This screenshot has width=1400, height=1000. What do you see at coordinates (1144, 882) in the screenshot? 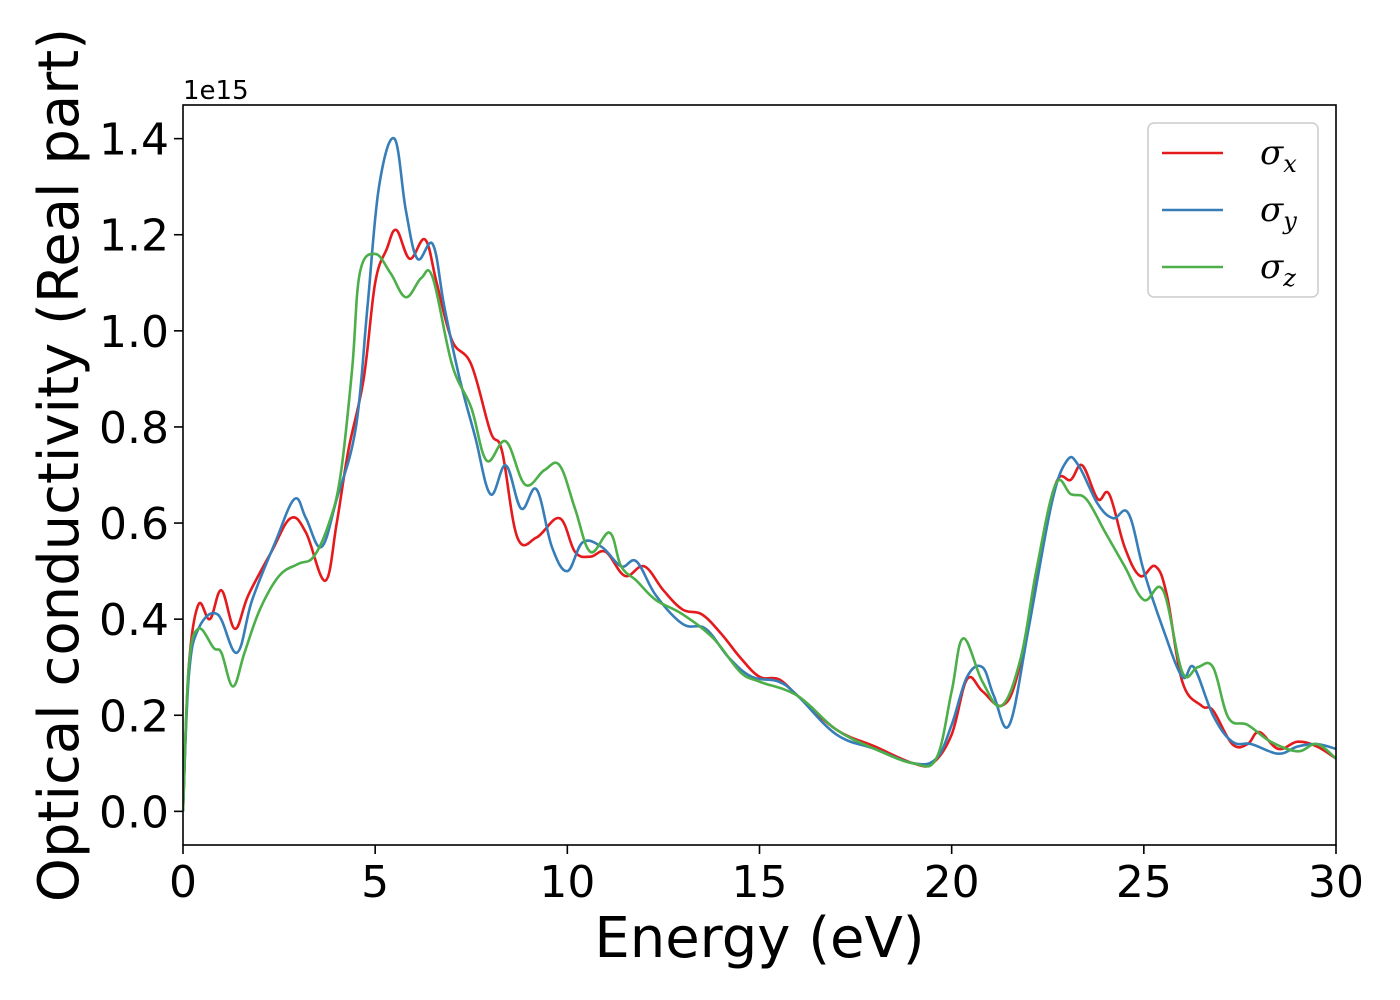
I see `x-tick-label: 25` at bounding box center [1144, 882].